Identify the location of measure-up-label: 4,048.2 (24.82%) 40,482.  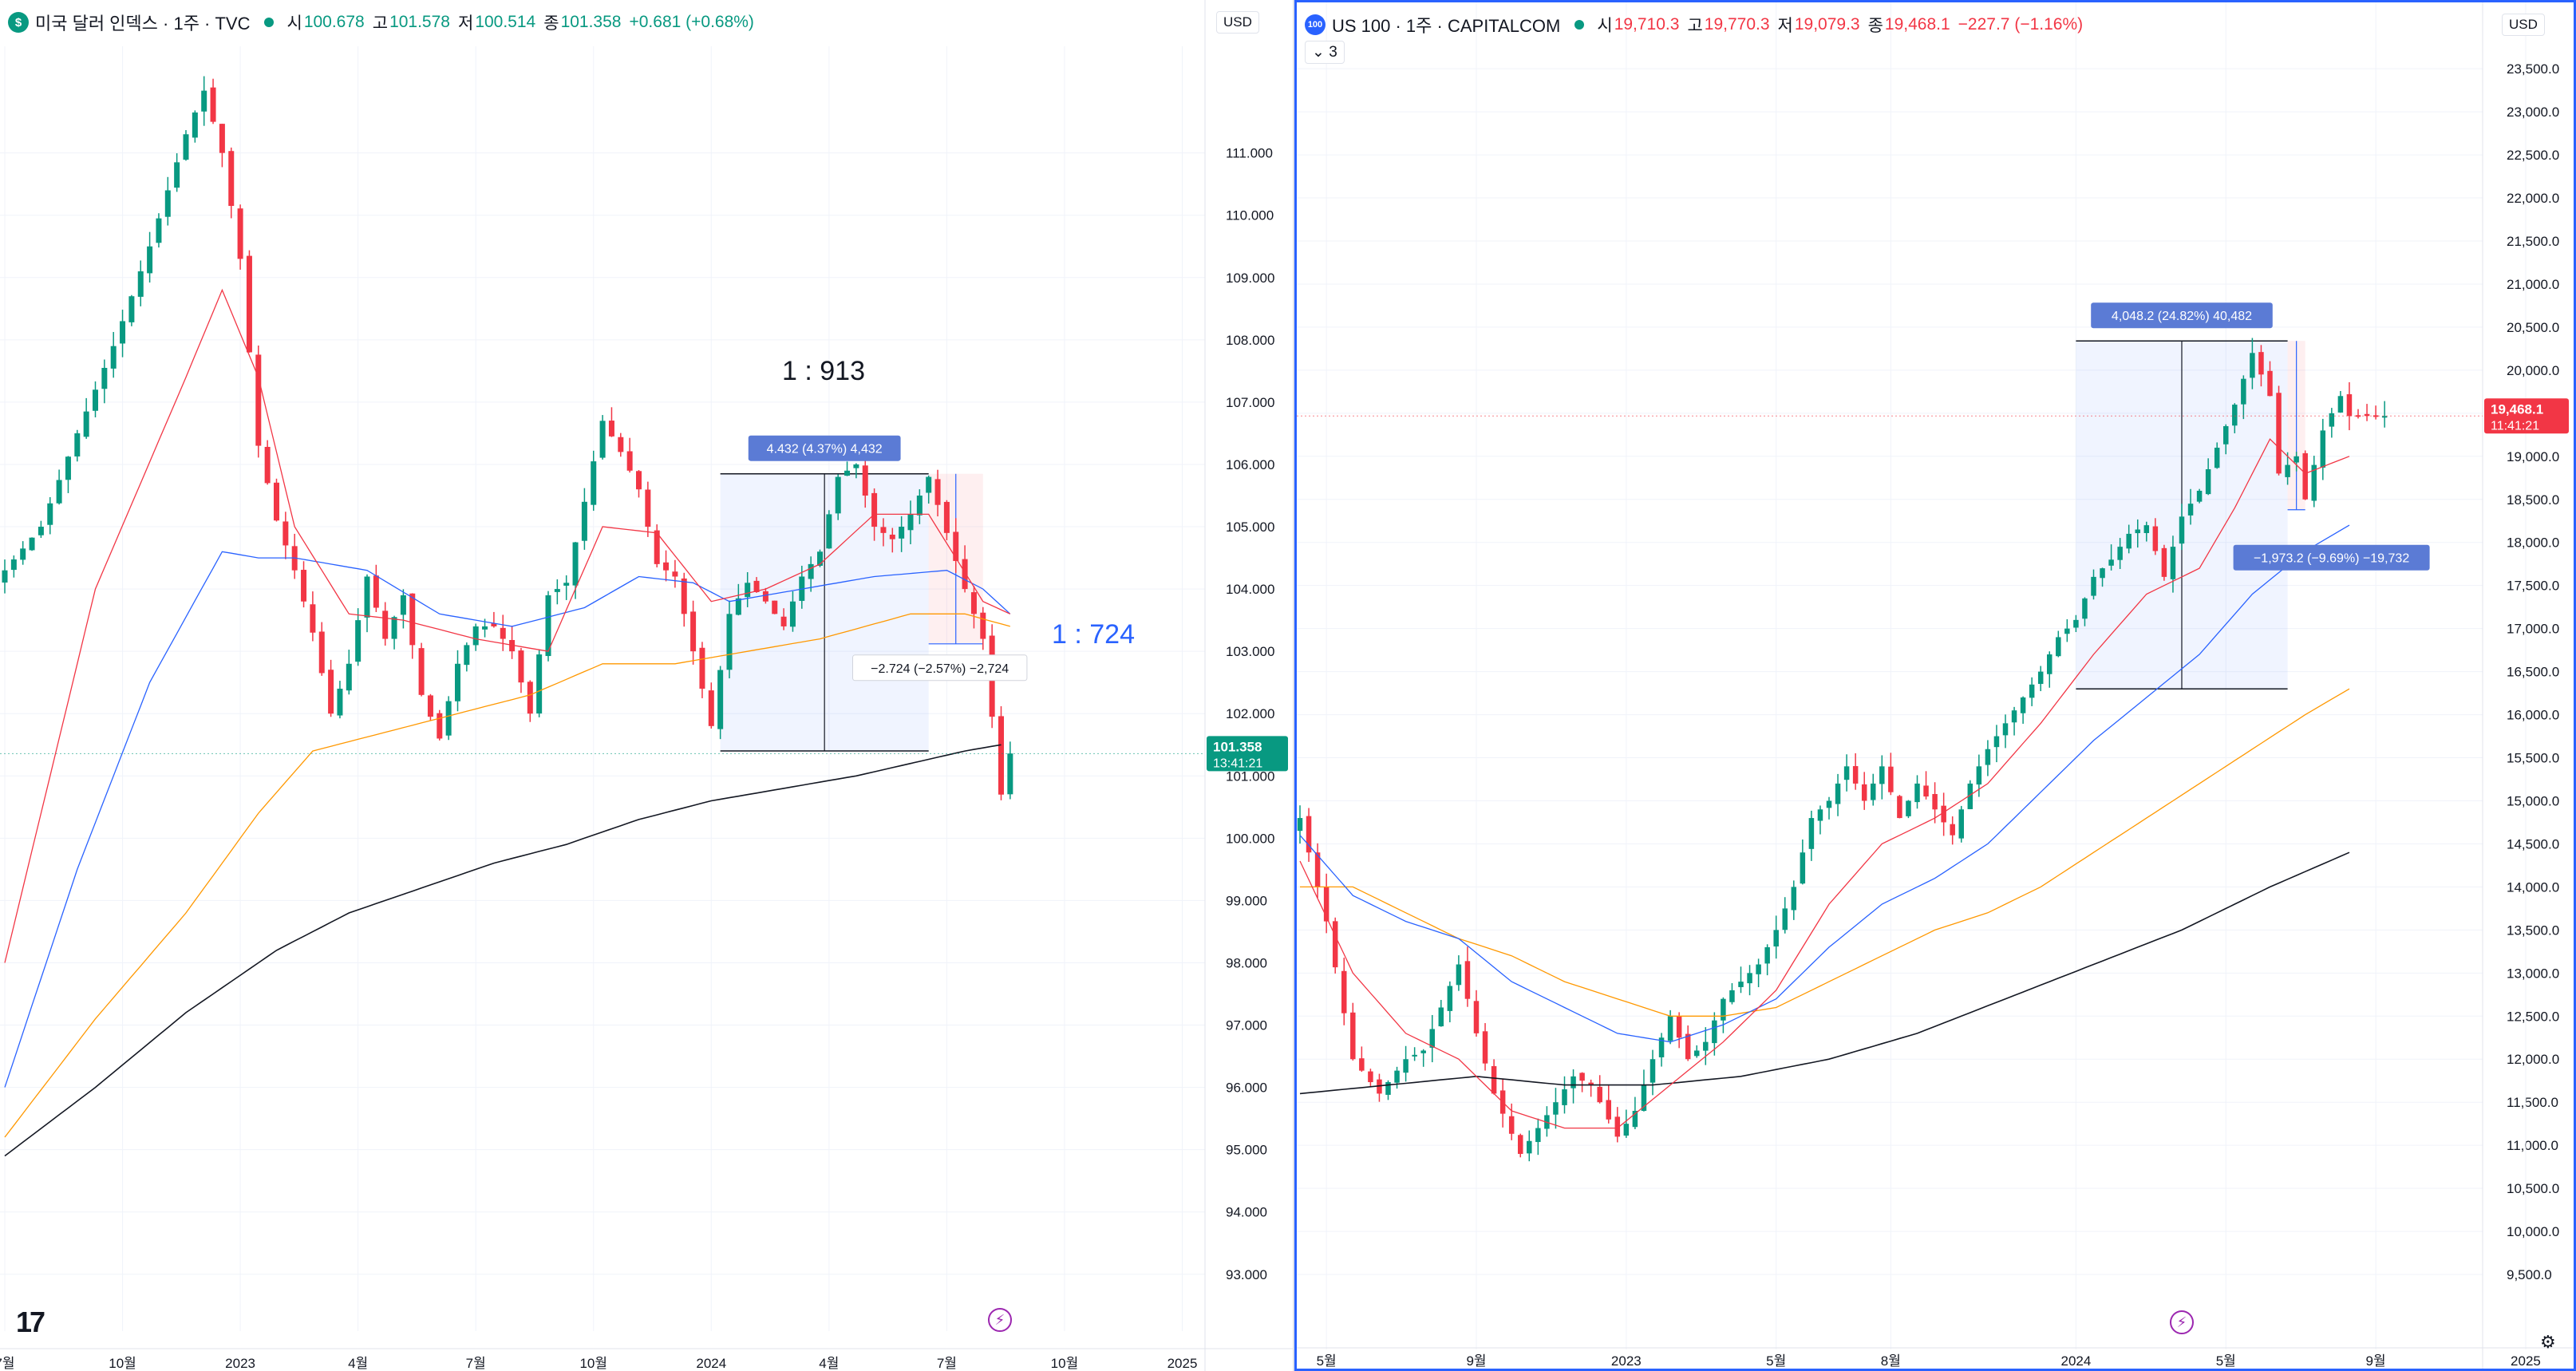
(2182, 317).